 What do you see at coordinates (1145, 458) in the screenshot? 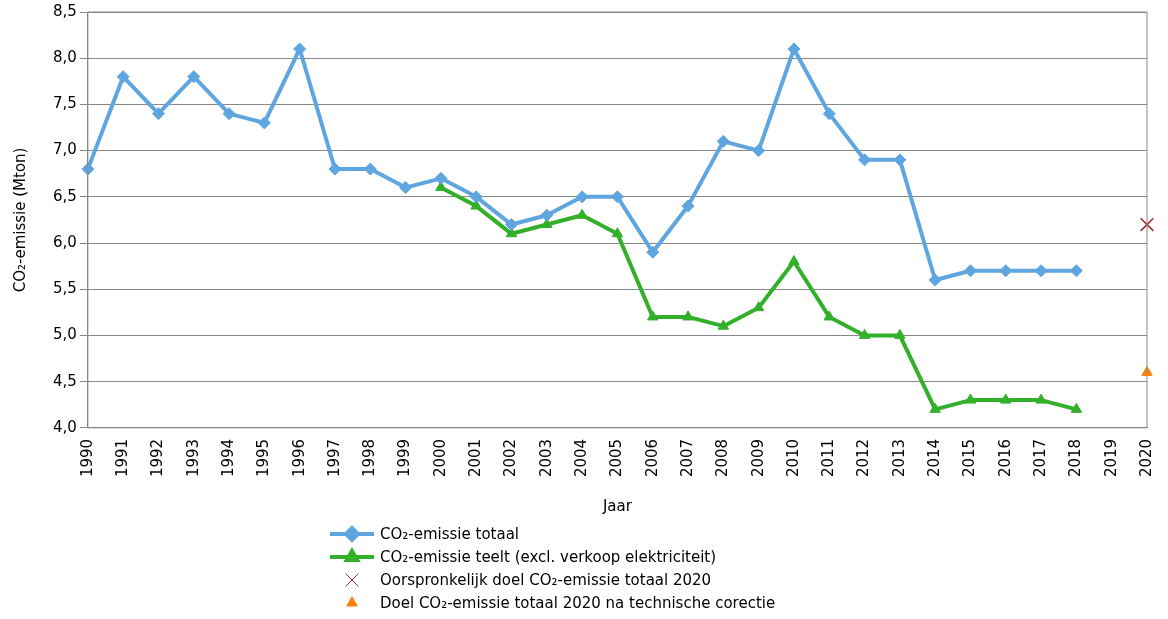
I see `x-tick-label: 2020` at bounding box center [1145, 458].